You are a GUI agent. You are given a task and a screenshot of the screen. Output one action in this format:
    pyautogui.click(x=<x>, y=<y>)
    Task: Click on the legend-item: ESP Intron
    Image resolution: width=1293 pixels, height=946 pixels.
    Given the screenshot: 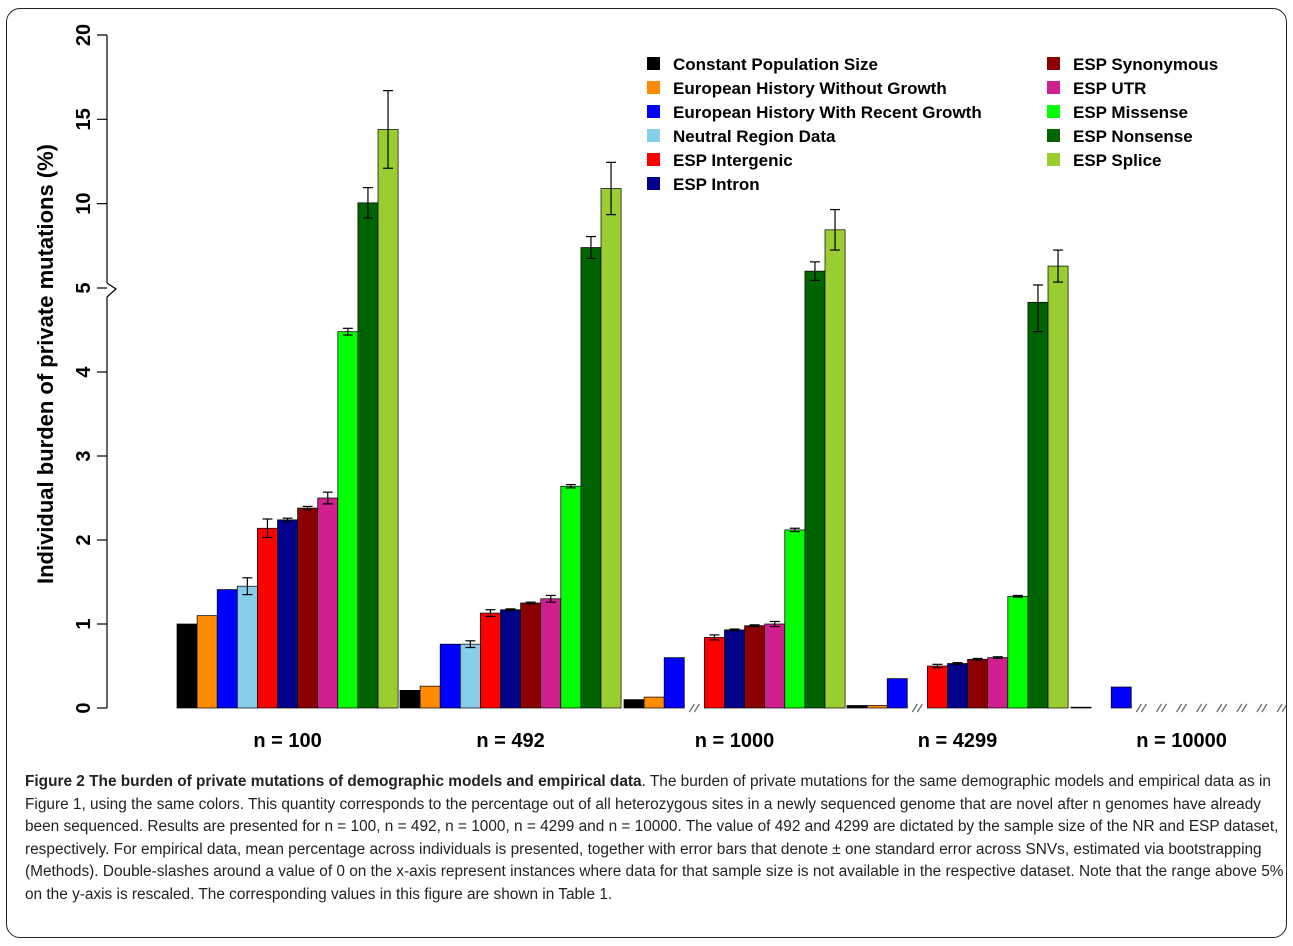 What is the action you would take?
    pyautogui.click(x=703, y=184)
    